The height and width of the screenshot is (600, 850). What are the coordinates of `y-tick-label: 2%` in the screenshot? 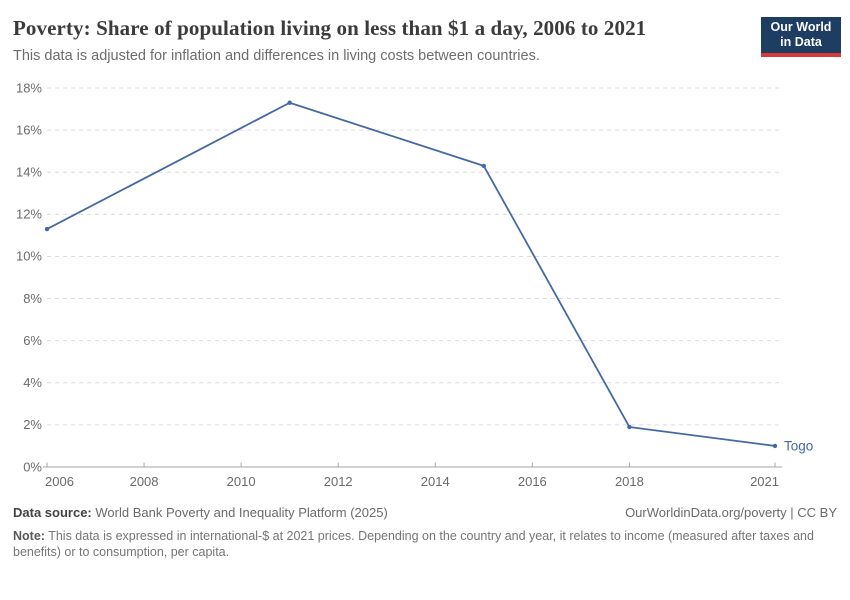 It's located at (32, 425).